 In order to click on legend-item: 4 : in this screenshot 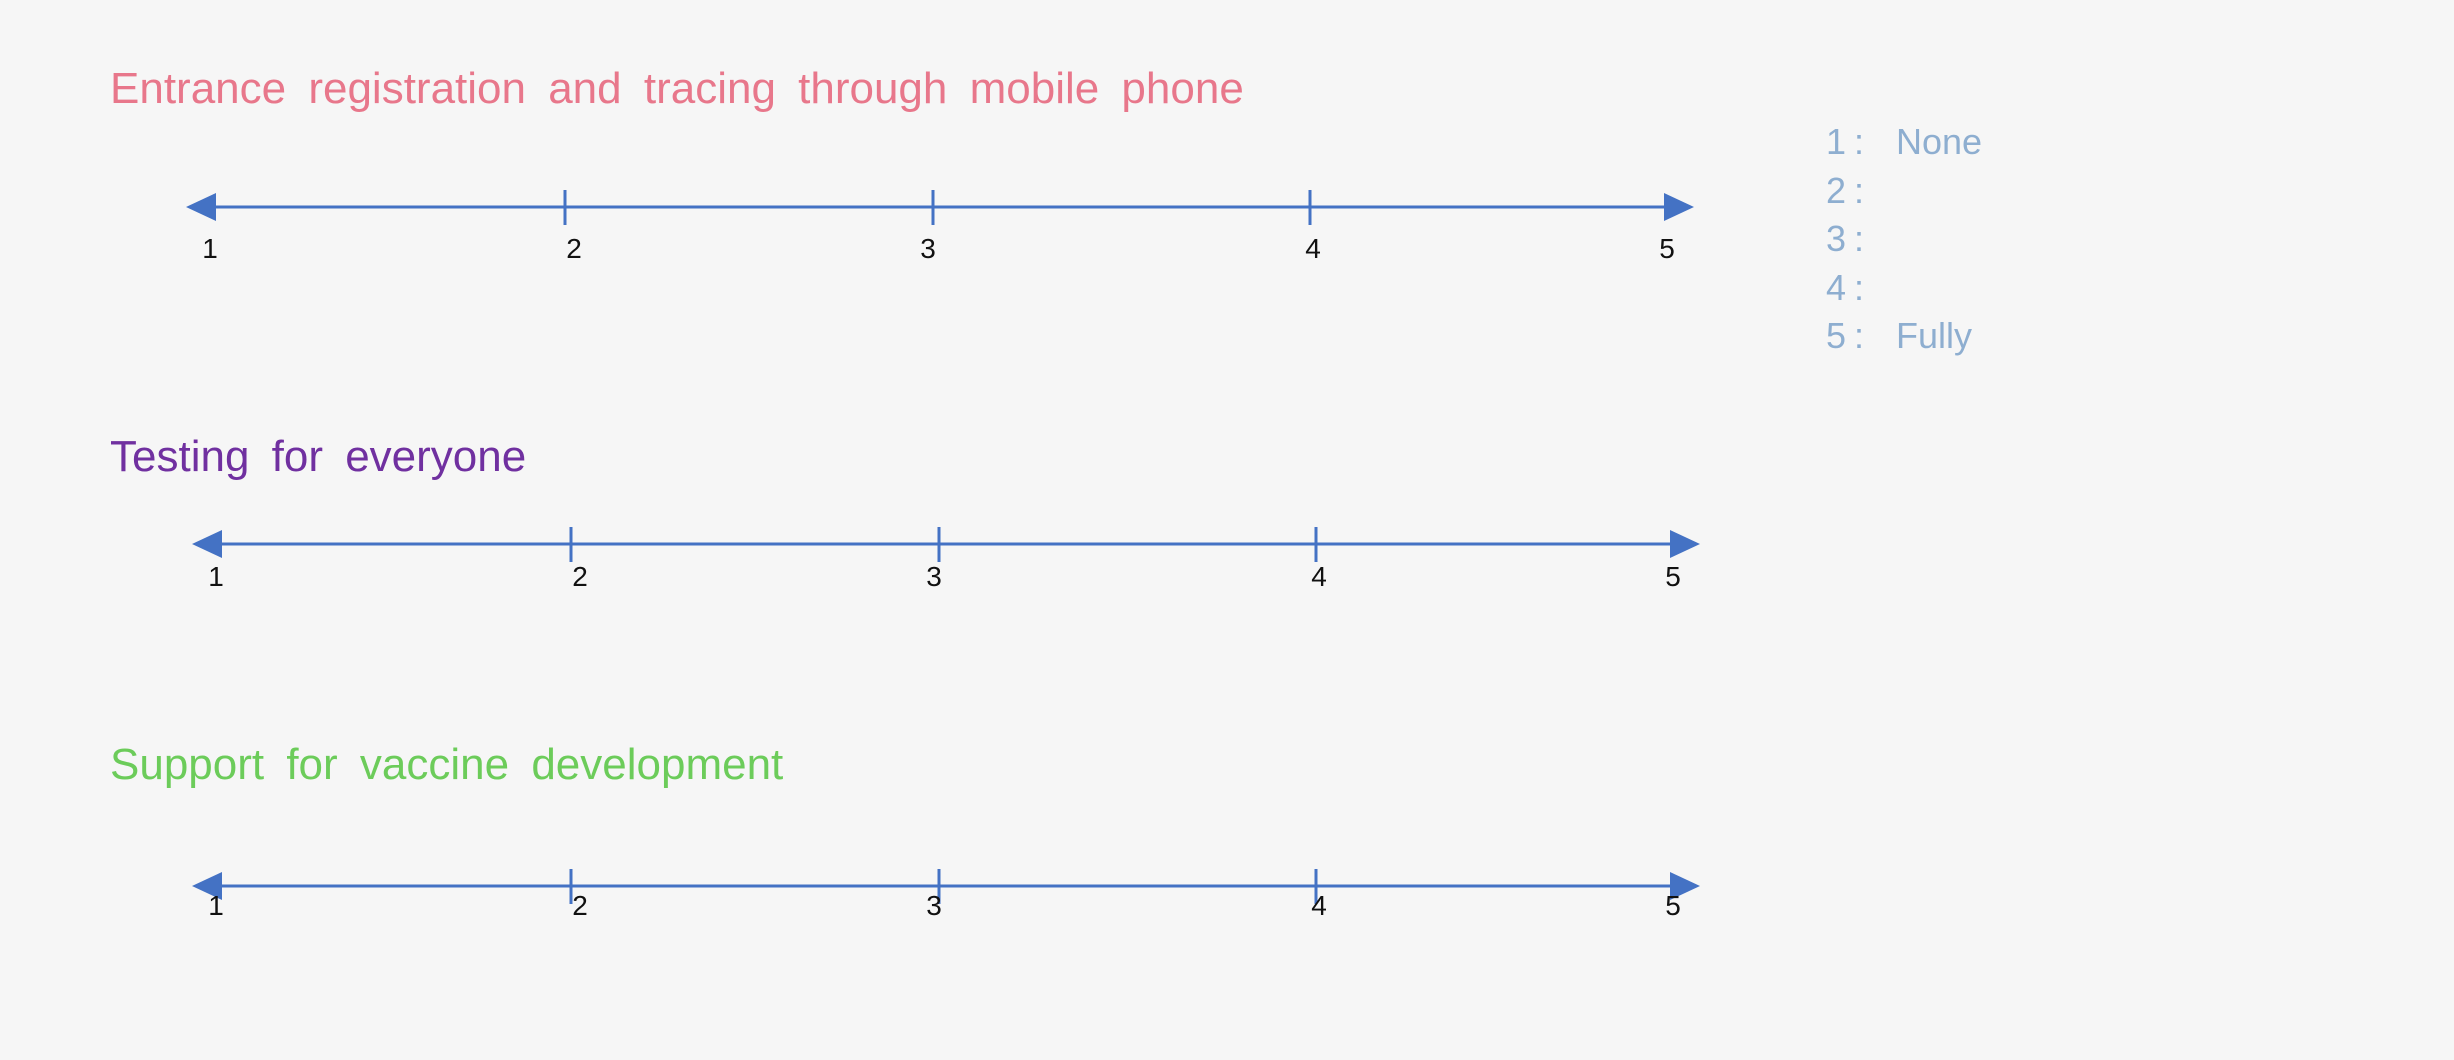, I will do `click(1904, 288)`.